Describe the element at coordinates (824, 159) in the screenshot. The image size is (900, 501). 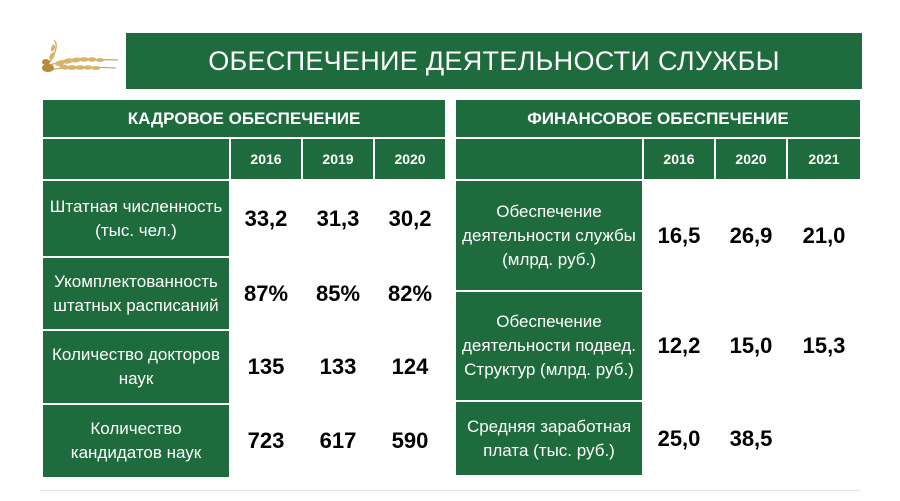
I see `finance-year-header: 2021` at that location.